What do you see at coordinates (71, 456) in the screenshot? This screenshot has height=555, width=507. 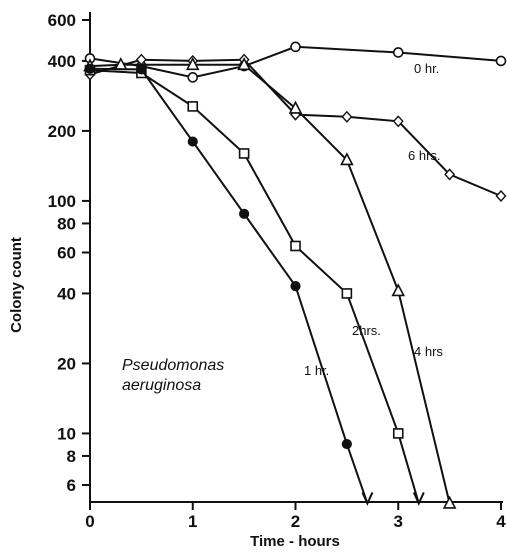 I see `y-tick-label: 8` at bounding box center [71, 456].